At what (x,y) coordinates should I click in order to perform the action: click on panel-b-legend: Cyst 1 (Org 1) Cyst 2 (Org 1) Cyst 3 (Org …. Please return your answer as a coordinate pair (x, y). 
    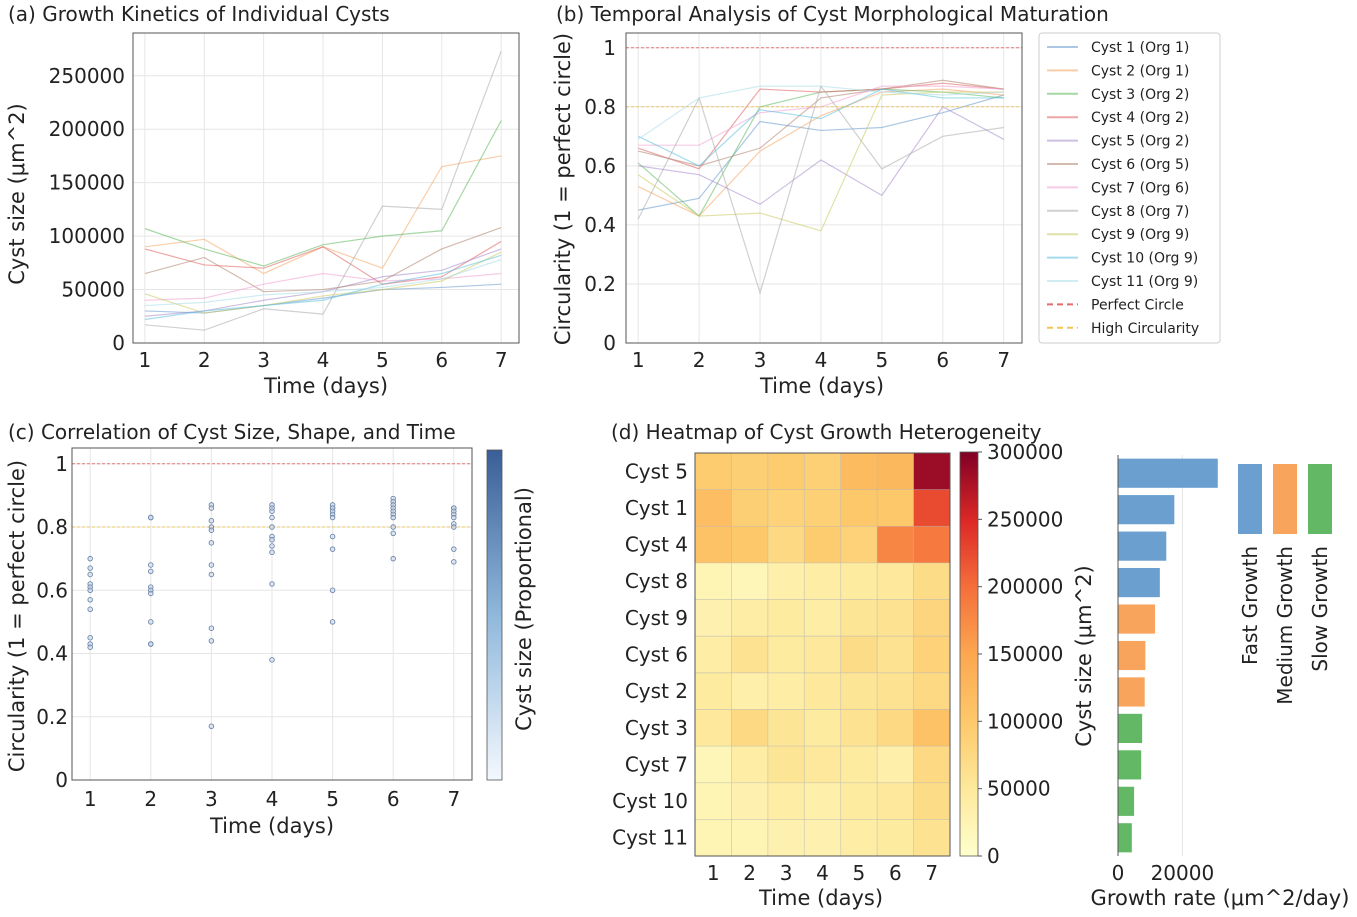
    Looking at the image, I should click on (1129, 188).